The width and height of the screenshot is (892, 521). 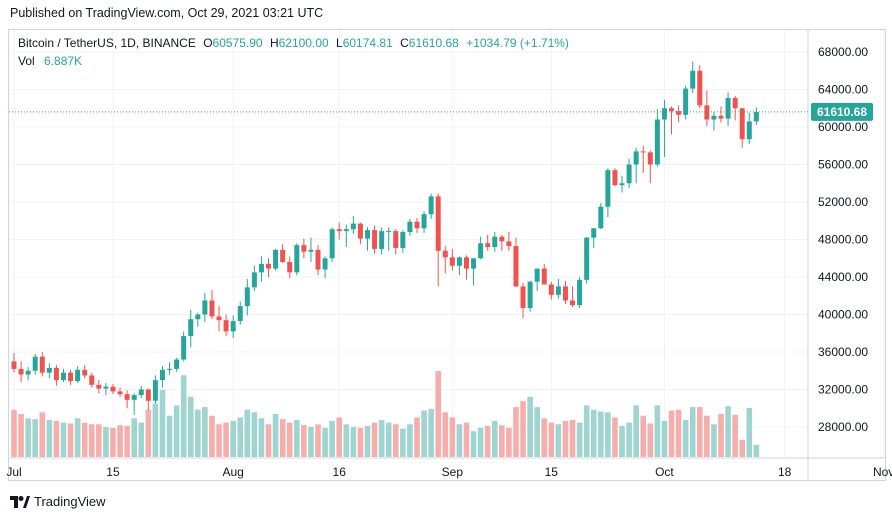 What do you see at coordinates (58, 501) in the screenshot?
I see `tradingview-brand: TradingView` at bounding box center [58, 501].